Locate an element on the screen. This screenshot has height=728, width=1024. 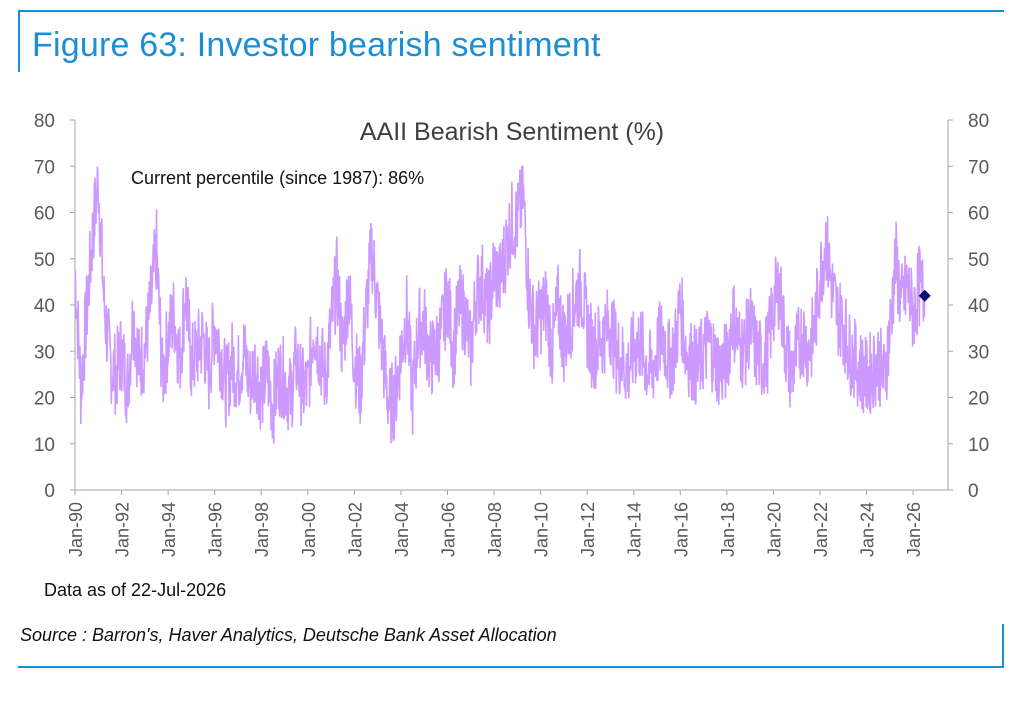
y-tick-label-left: 10 is located at coordinates (44, 445).